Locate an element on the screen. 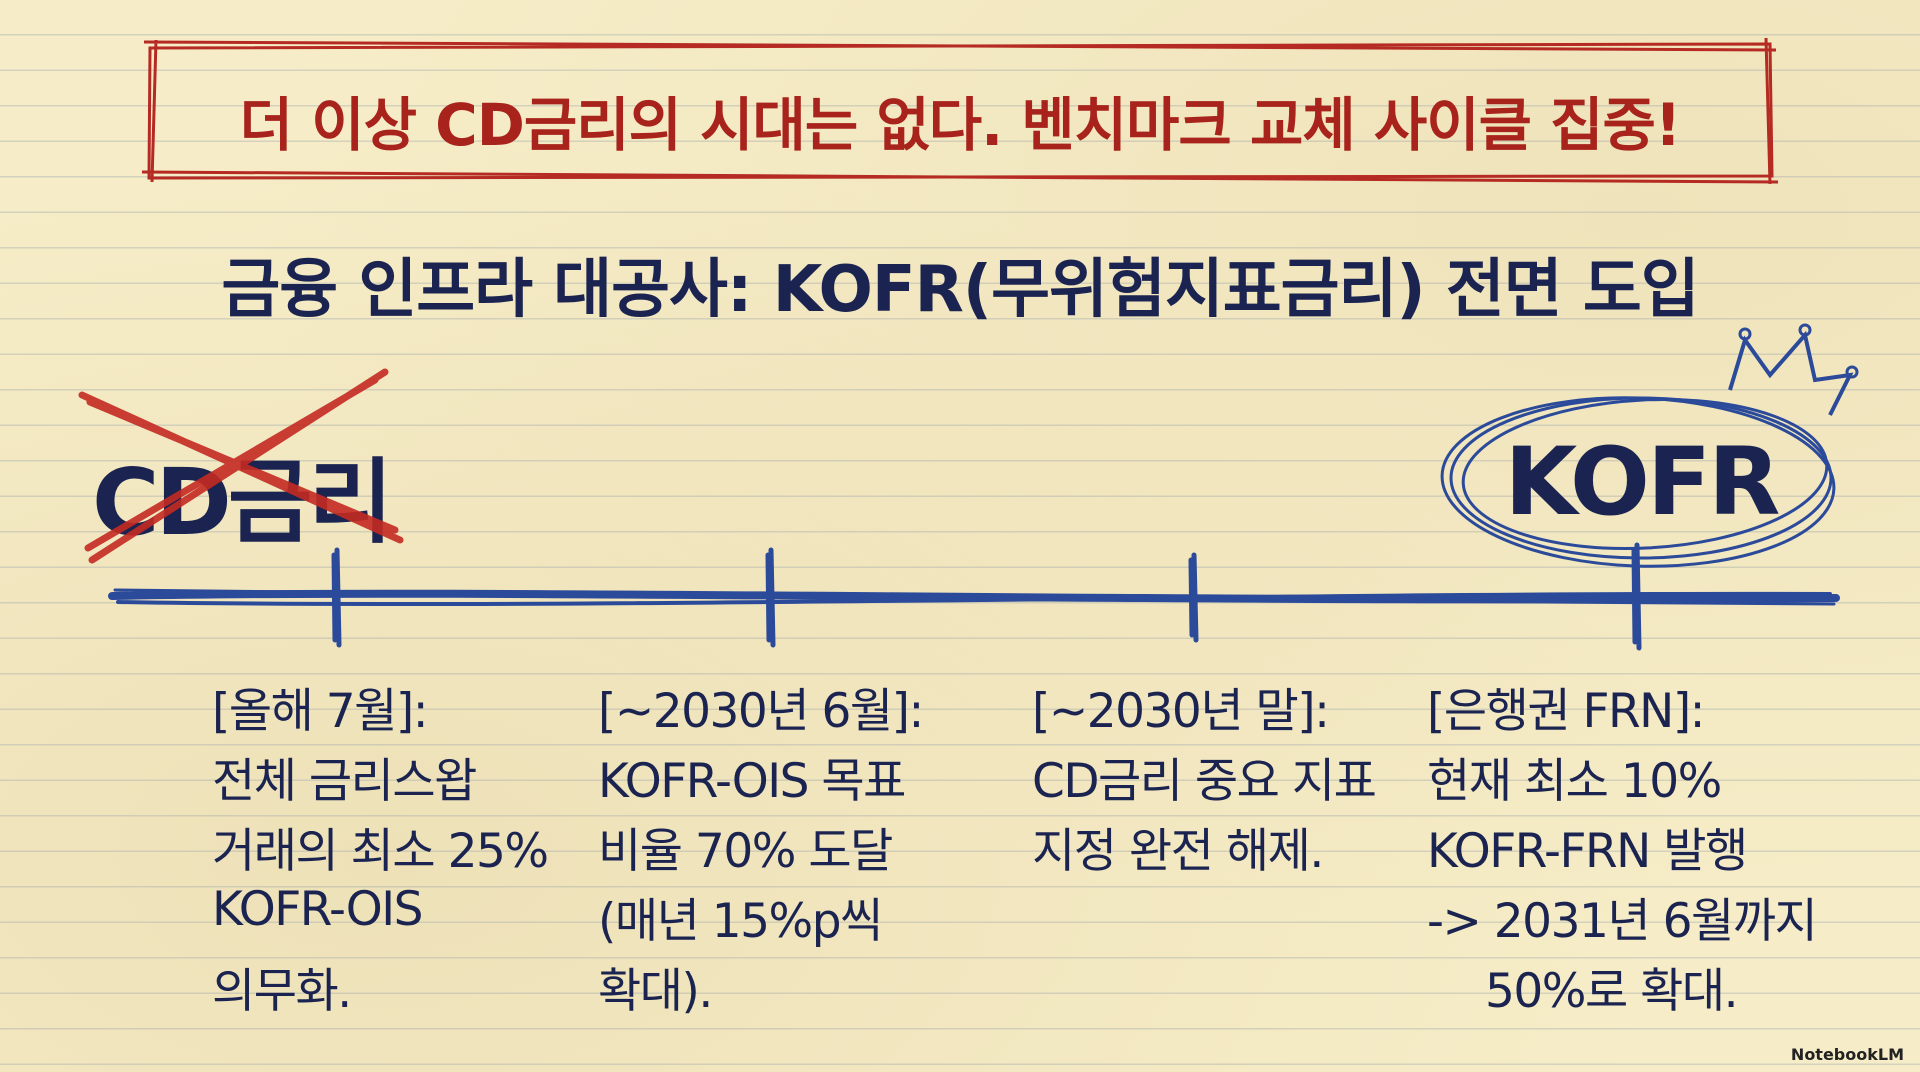 This screenshot has height=1072, width=1920. milestone-line: 50%로 확대. is located at coordinates (1612, 991).